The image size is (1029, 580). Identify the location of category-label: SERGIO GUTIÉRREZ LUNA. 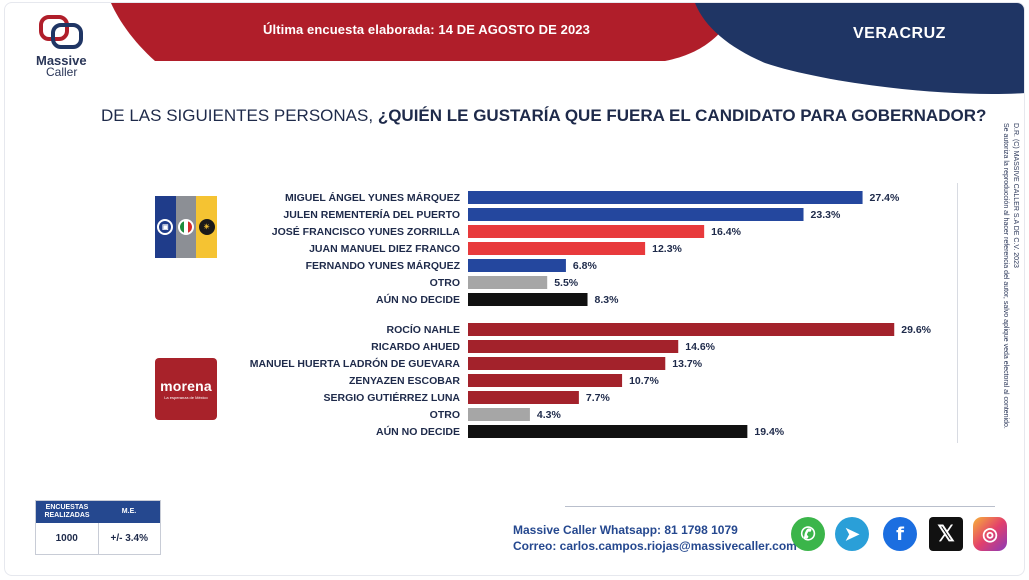
(391, 397).